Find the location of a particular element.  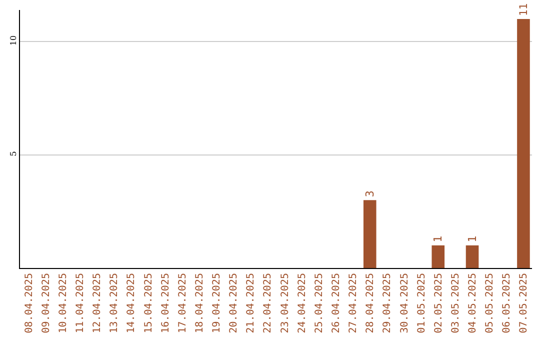

x-tick-label: 02.05.2025 is located at coordinates (438, 303).